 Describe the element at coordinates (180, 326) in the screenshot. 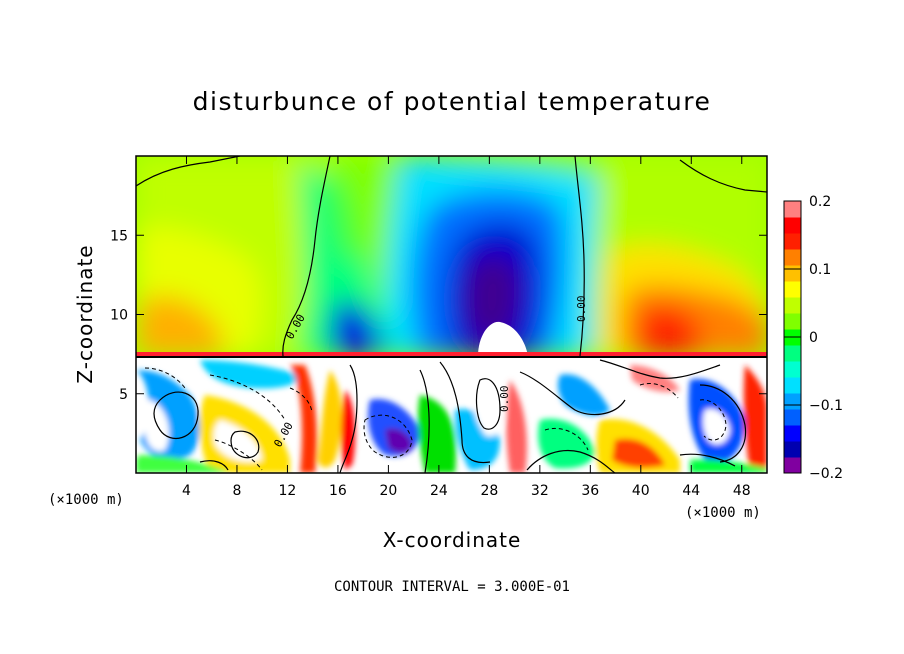

I see `upper-left-orange` at that location.